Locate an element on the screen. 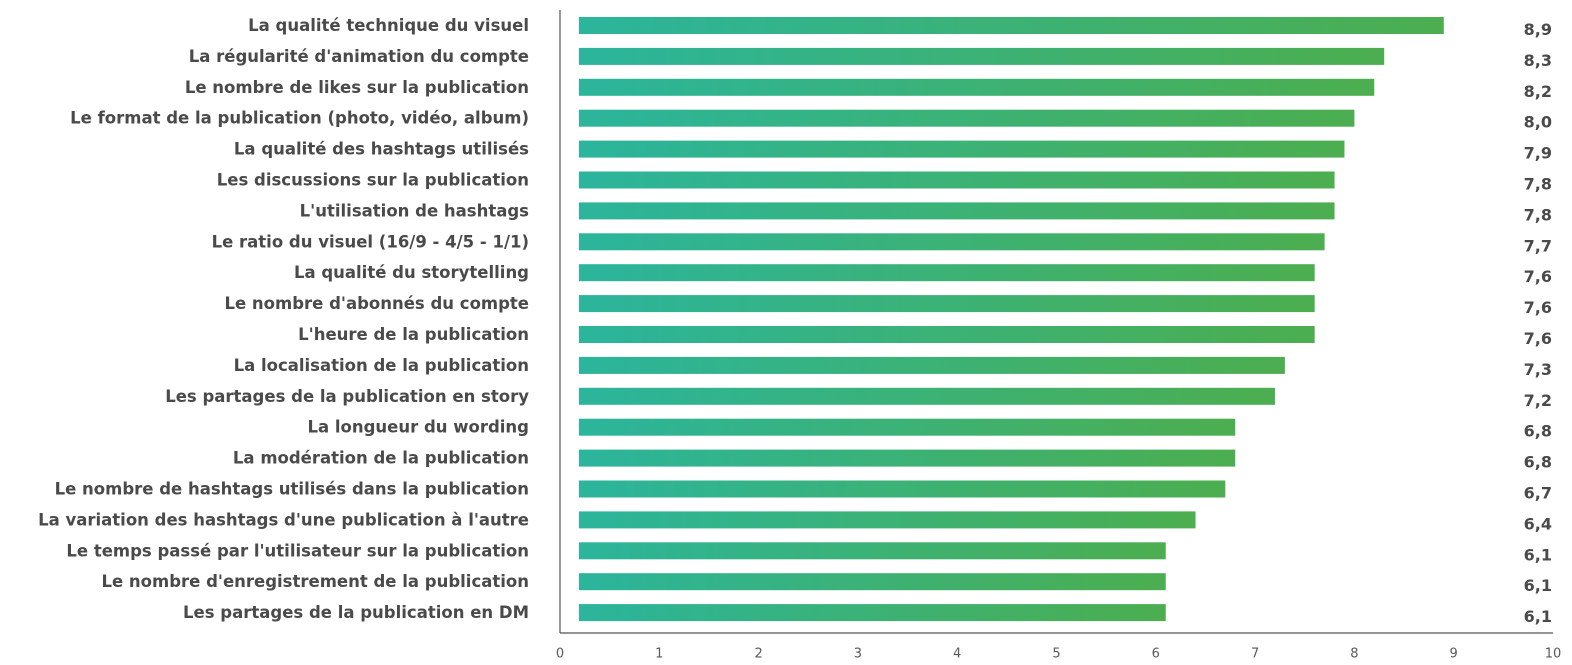 The width and height of the screenshot is (1572, 665). category-label: La qualité technique du visuel is located at coordinates (388, 25).